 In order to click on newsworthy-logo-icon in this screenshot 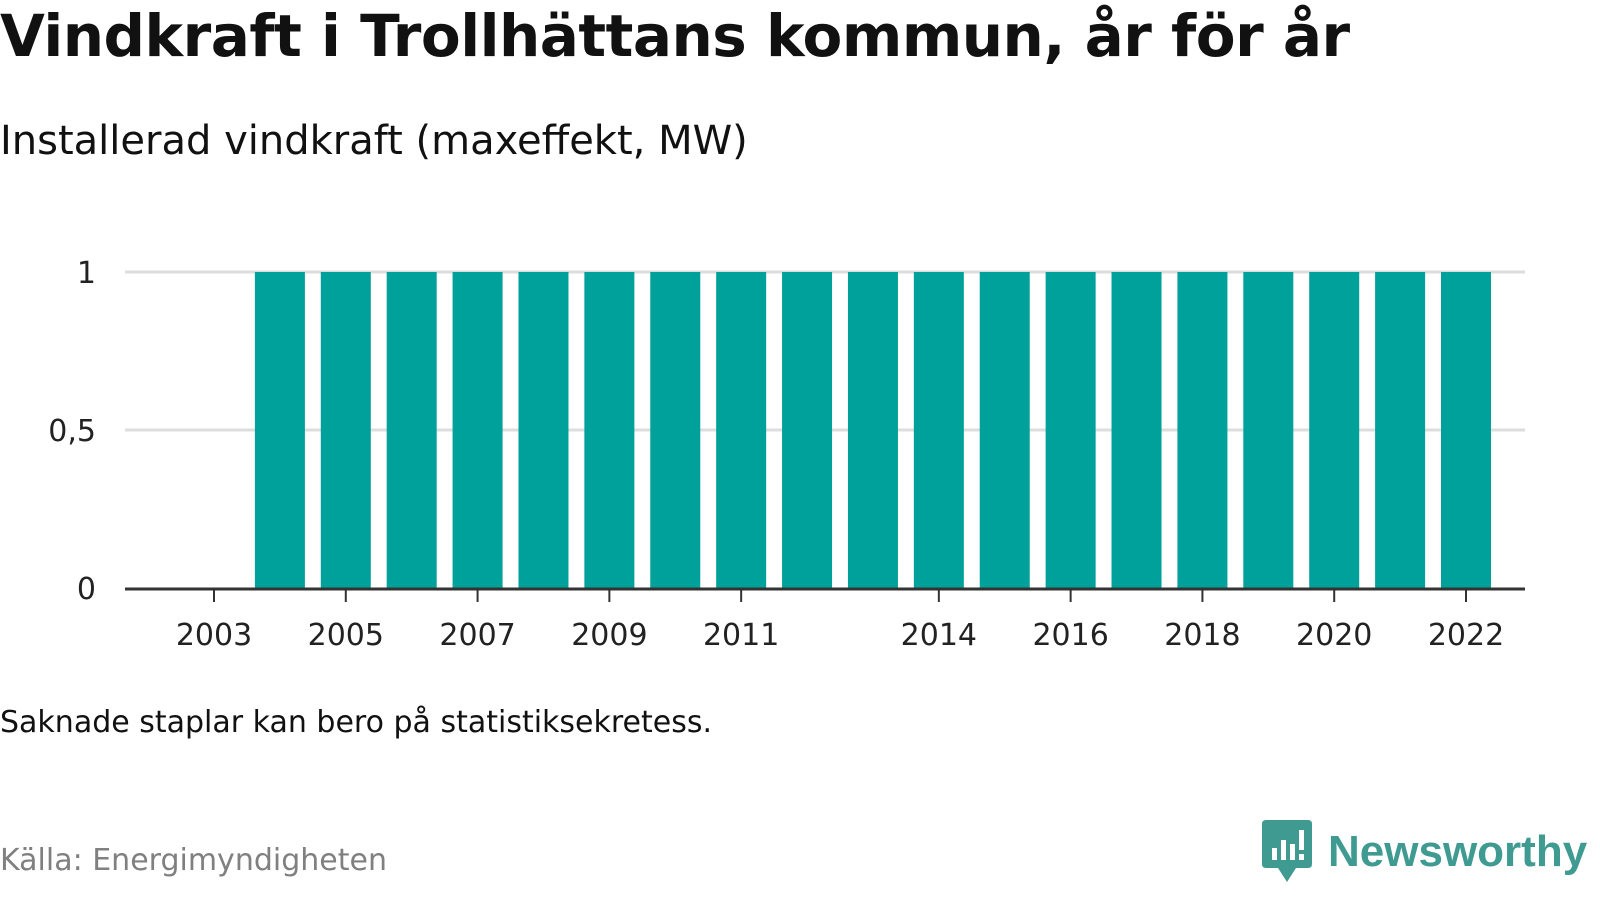, I will do `click(1287, 851)`.